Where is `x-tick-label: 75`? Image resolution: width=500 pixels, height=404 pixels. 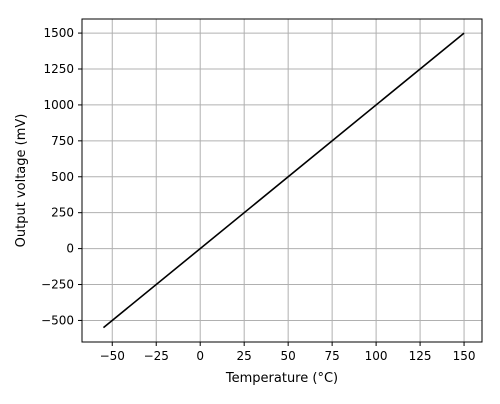
x-tick-label: 75 is located at coordinates (331, 356).